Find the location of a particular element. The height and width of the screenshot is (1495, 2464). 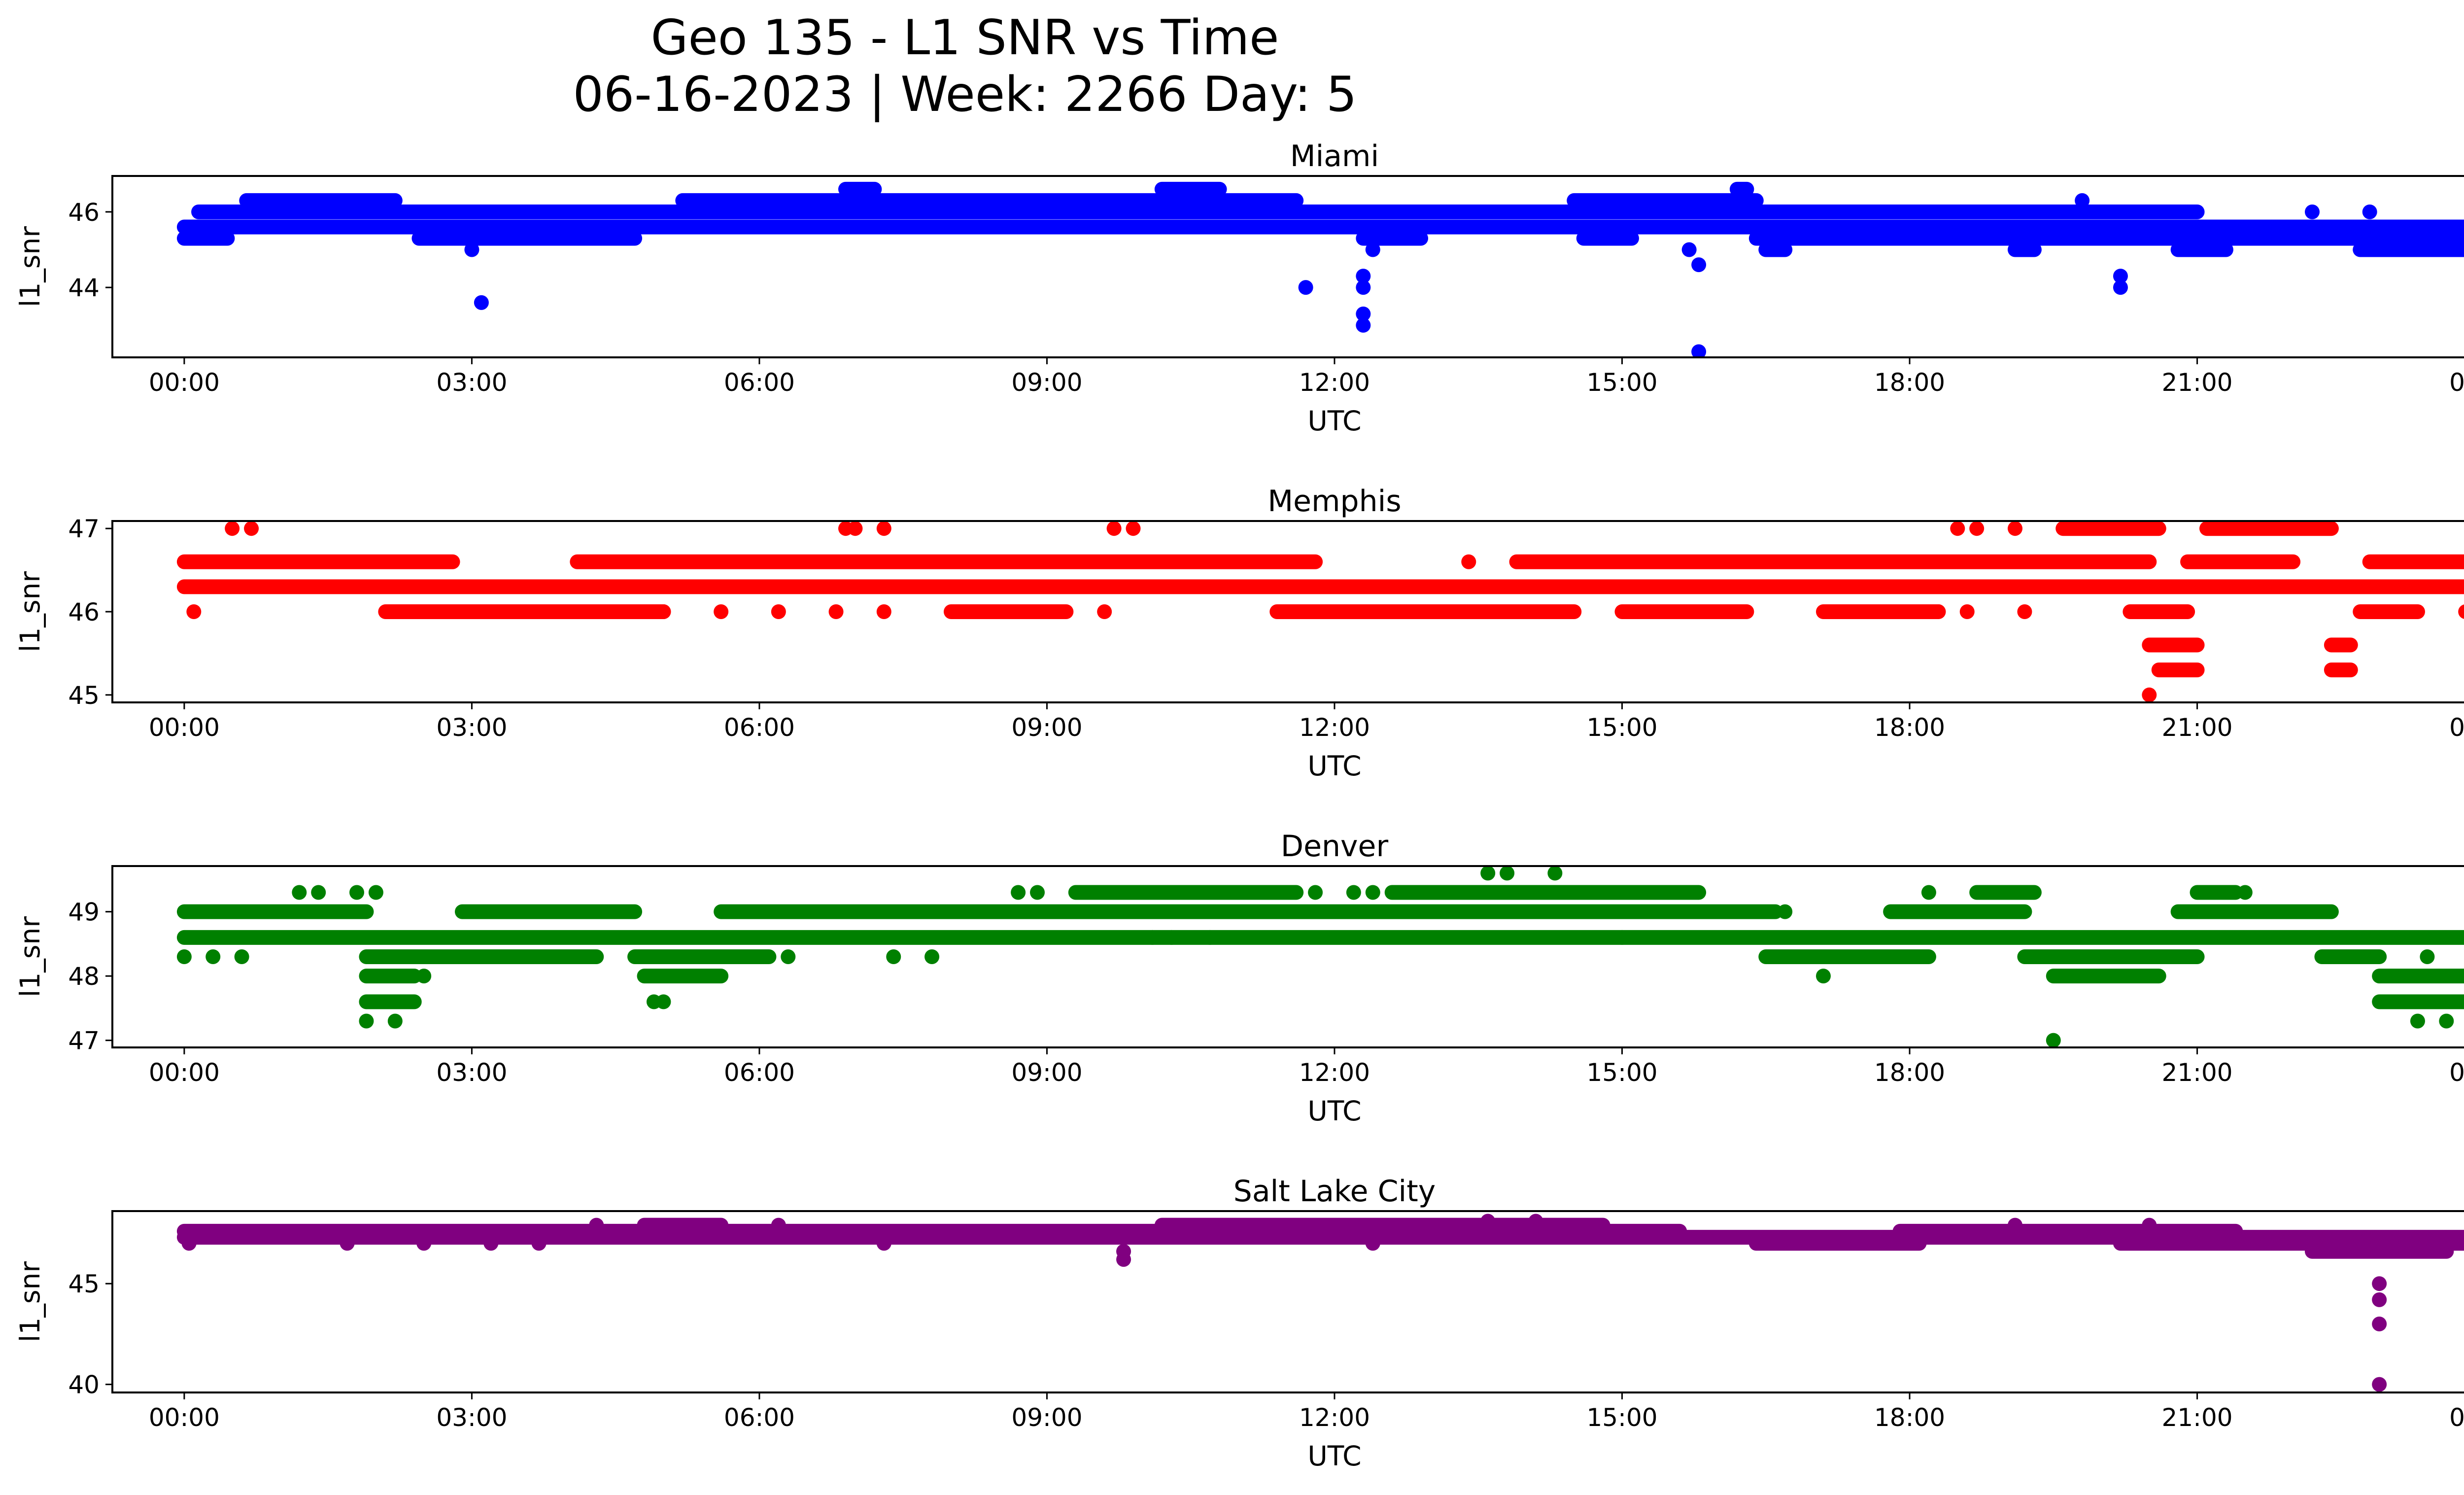

y-tick-label: 48 is located at coordinates (84, 976).